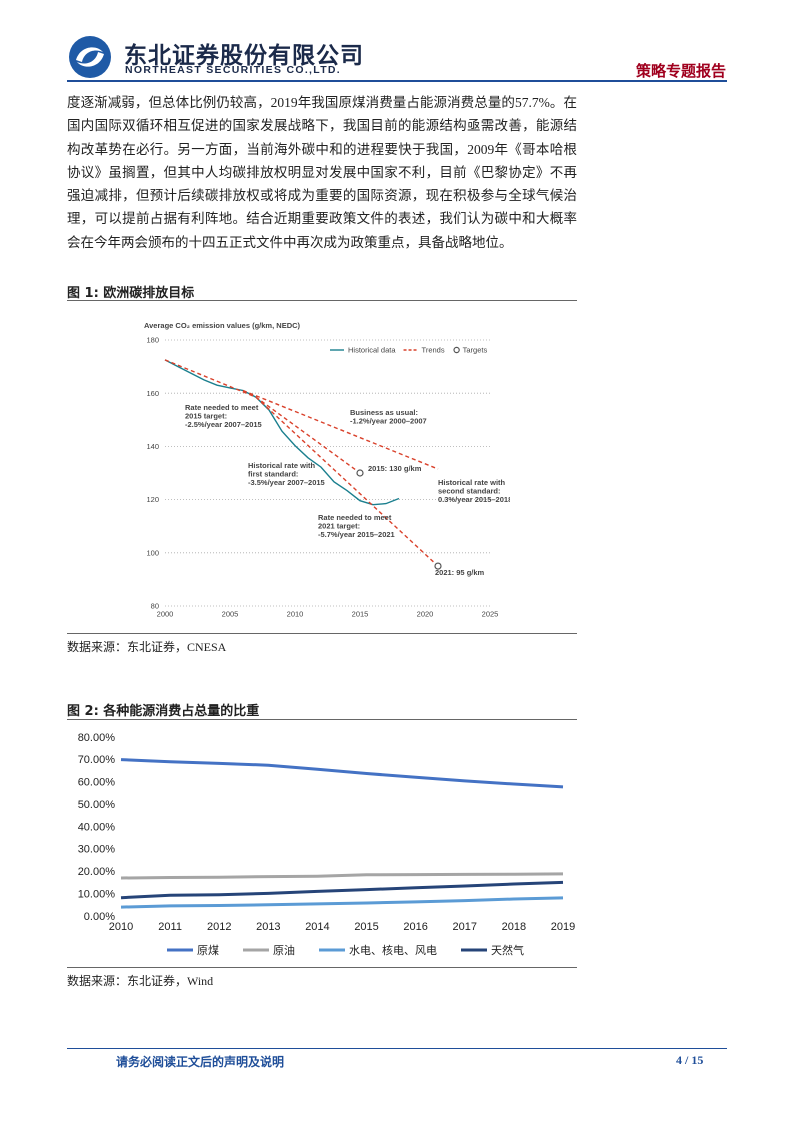  I want to click on header-rule, so click(397, 81).